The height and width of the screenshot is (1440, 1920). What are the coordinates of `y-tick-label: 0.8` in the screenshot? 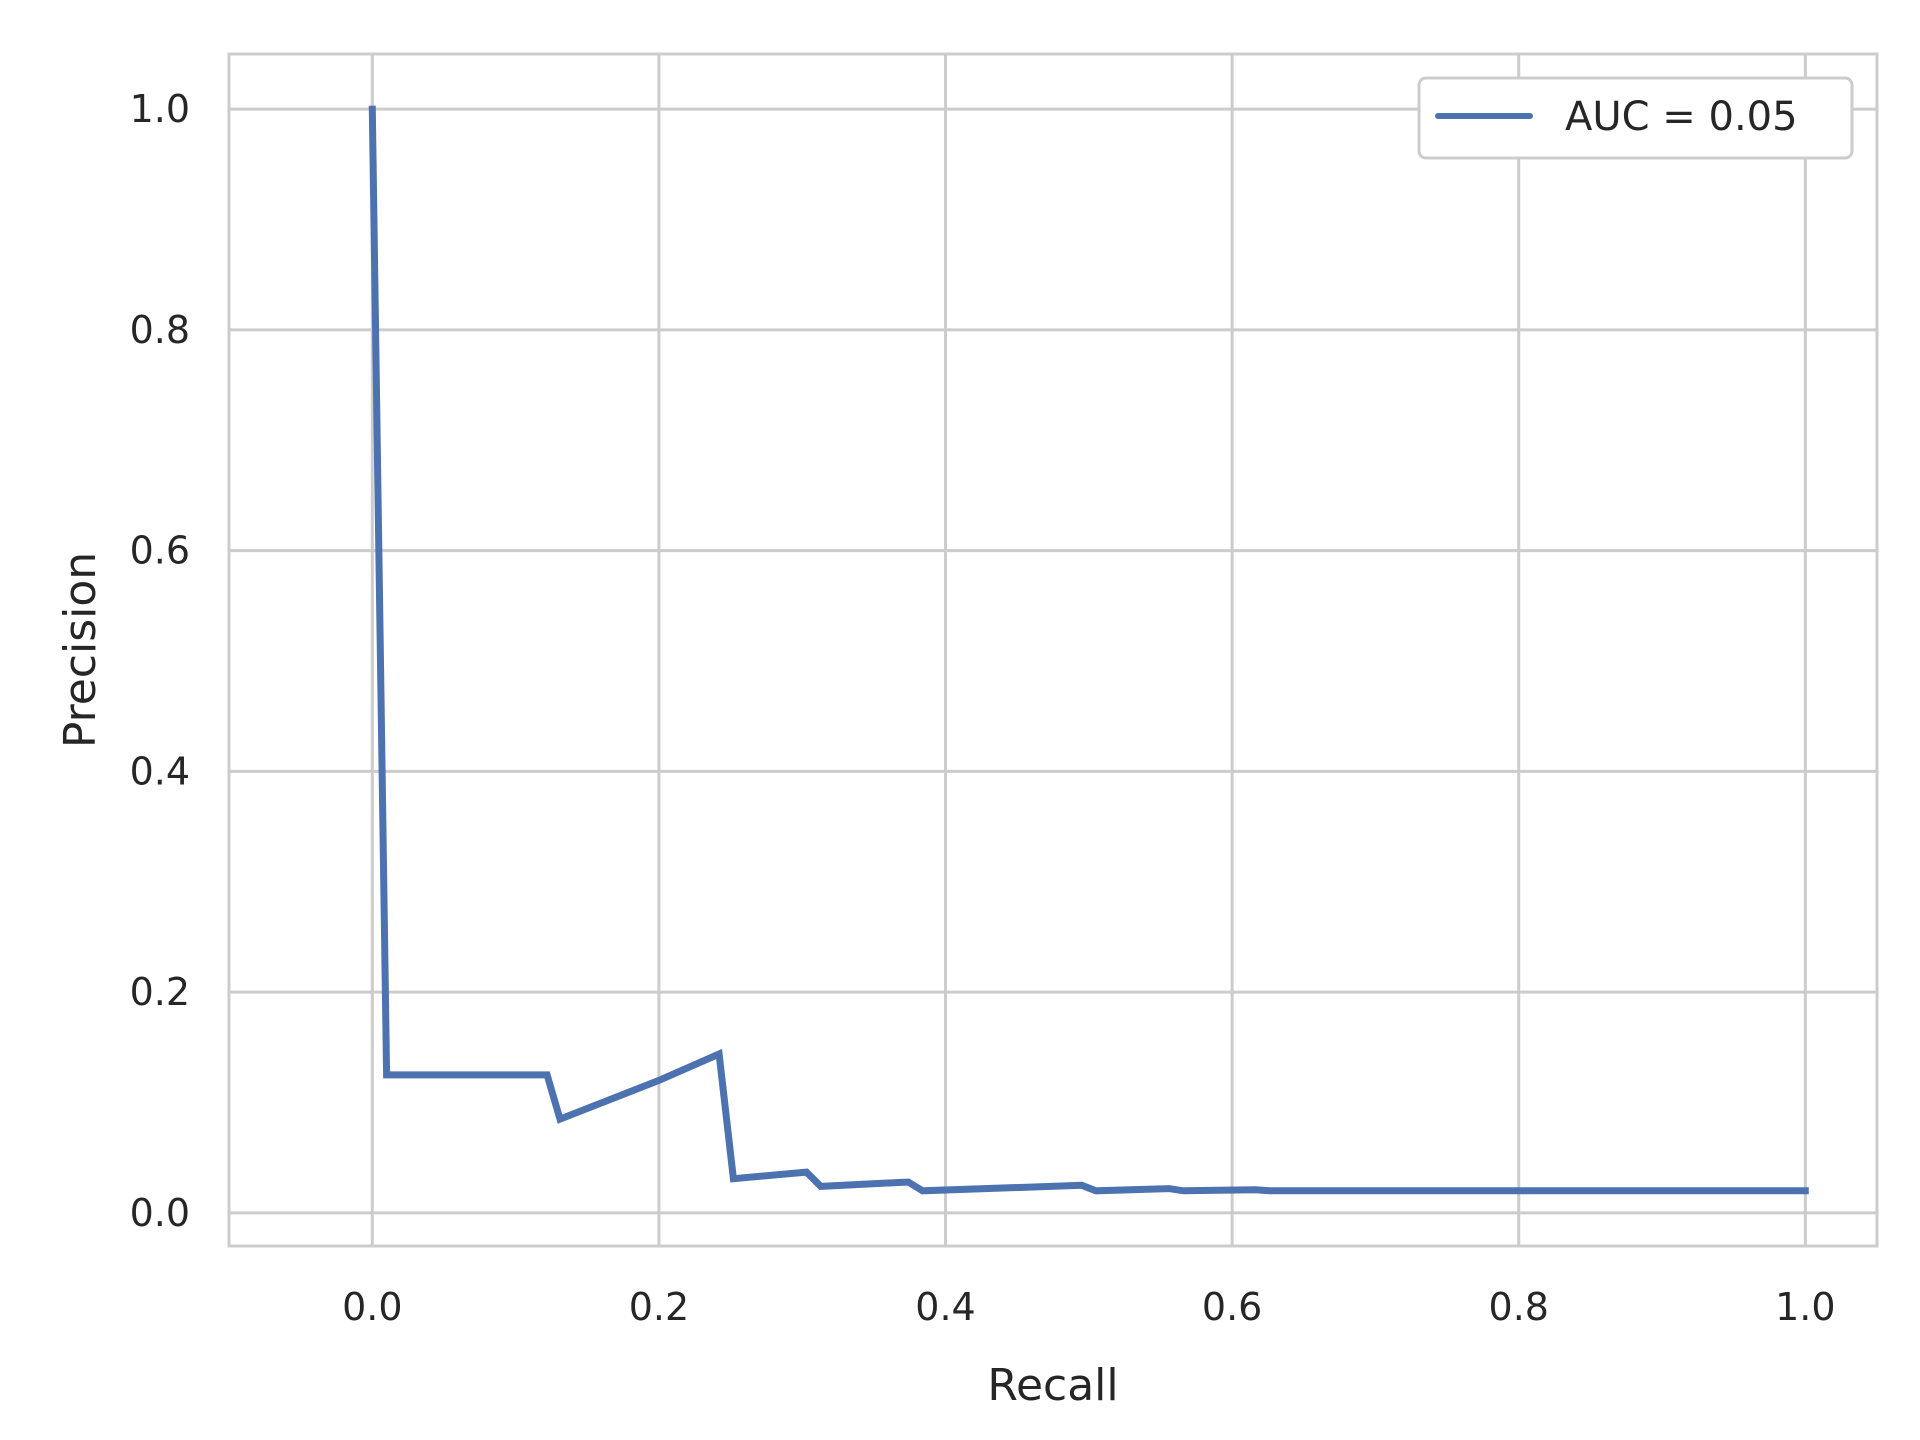 It's located at (160, 330).